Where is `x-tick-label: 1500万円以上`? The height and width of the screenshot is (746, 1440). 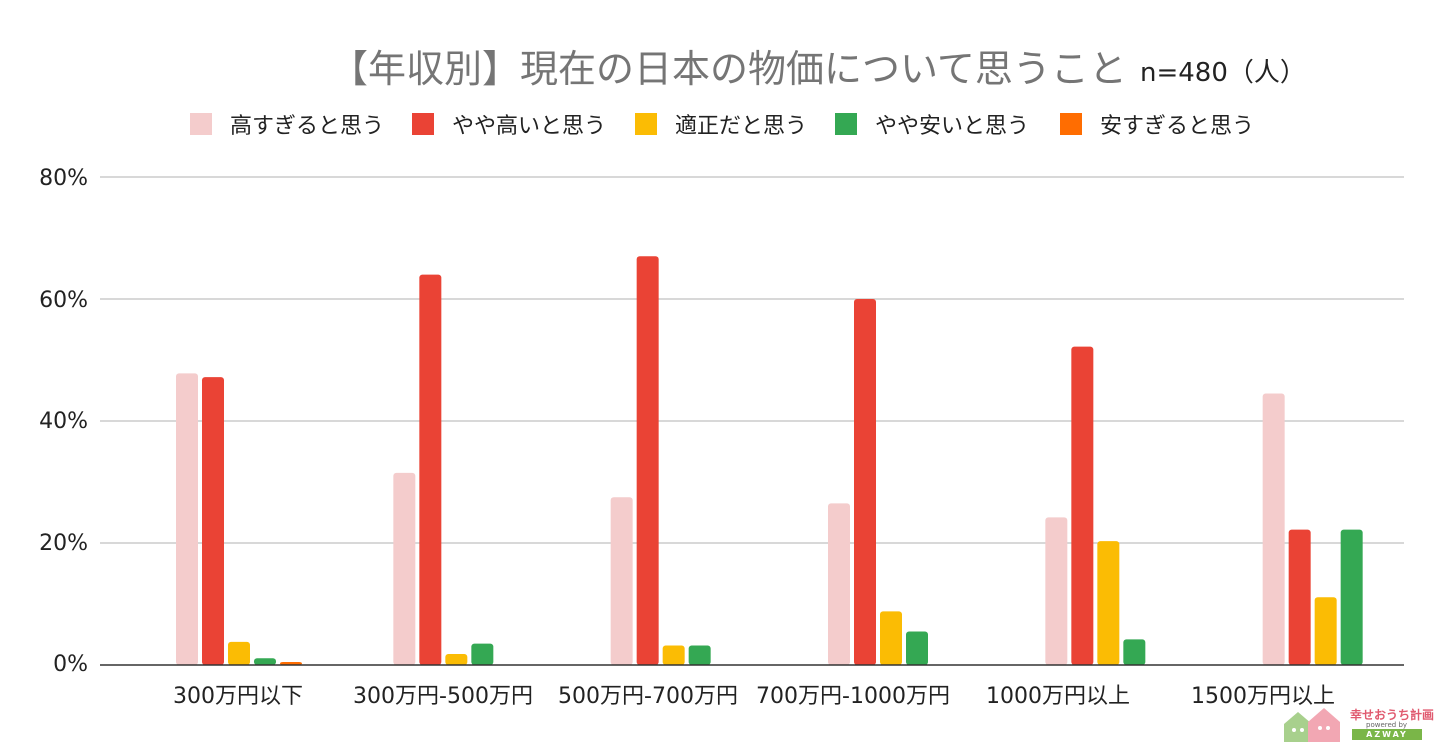 x-tick-label: 1500万円以上 is located at coordinates (1263, 696).